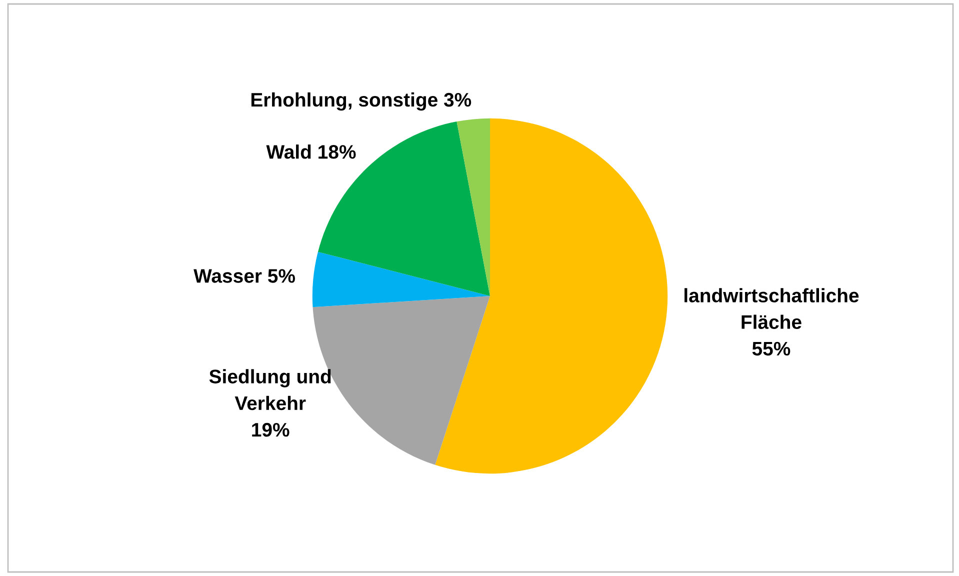 The width and height of the screenshot is (959, 576). What do you see at coordinates (244, 276) in the screenshot?
I see `slice-label: Wasser 5%` at bounding box center [244, 276].